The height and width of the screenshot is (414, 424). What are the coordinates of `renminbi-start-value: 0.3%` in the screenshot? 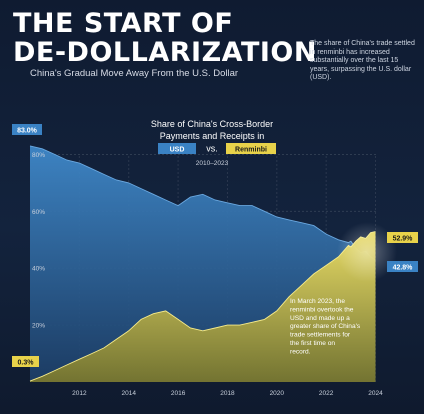 It's located at (26, 363).